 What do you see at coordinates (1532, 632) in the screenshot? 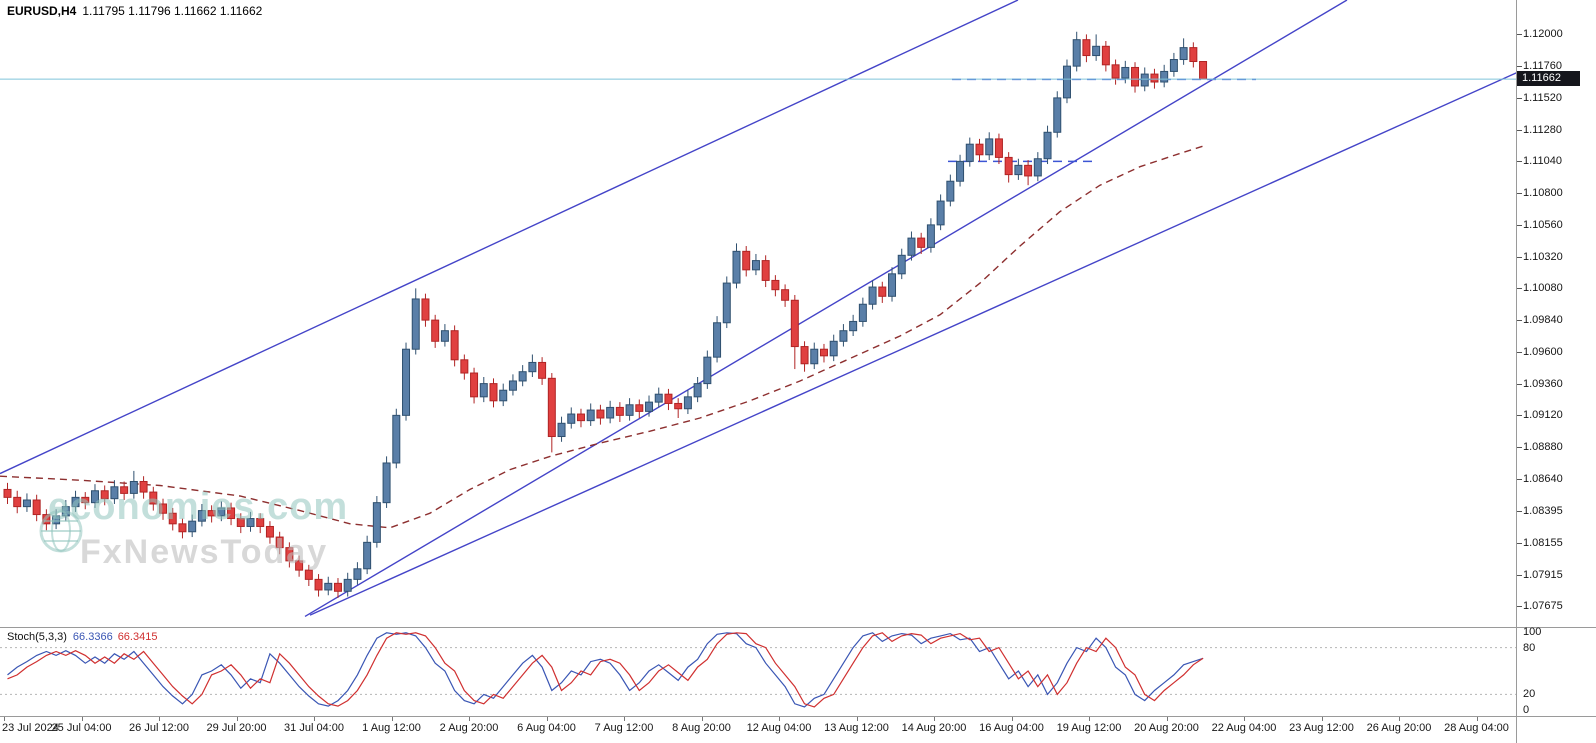
I see `stoch-scale-label: 100` at bounding box center [1532, 632].